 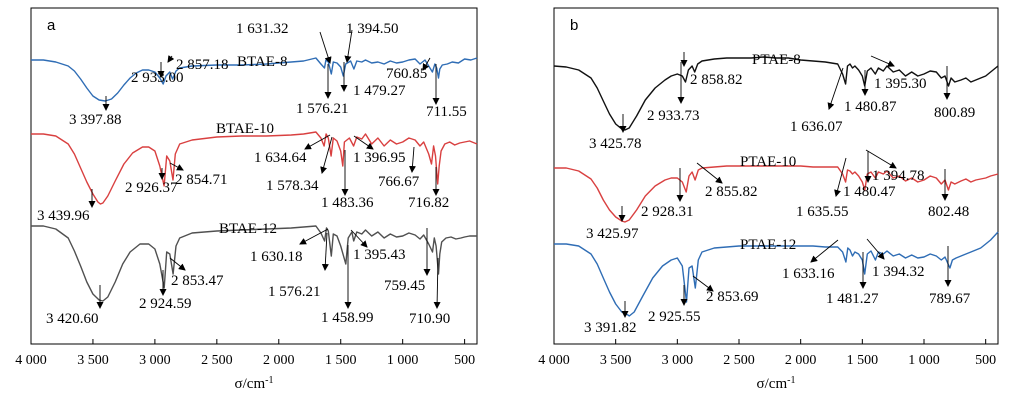 I want to click on peak-label: 2 854.71, so click(x=201, y=180).